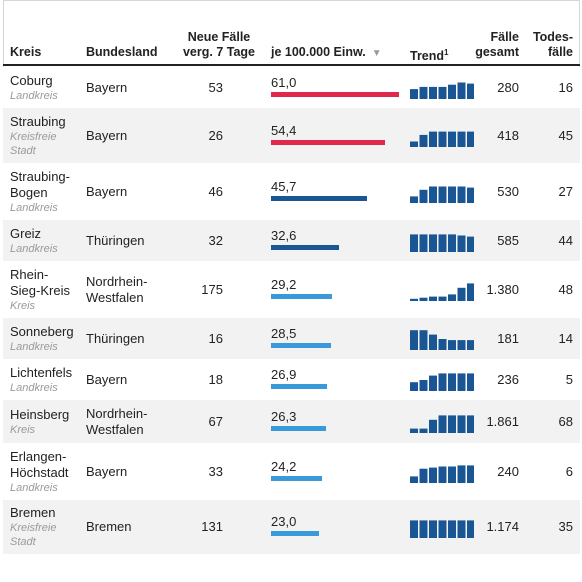  I want to click on table-row: Greiz Landkreis Thüringen 32 32,6 585 44, so click(291, 240).